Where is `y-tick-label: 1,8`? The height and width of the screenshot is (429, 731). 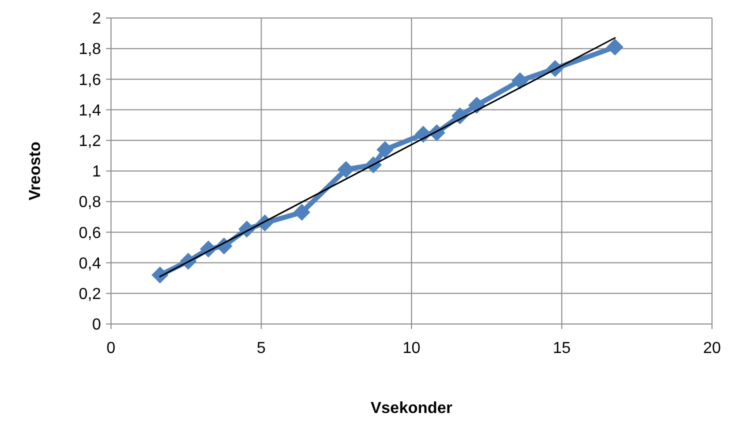 y-tick-label: 1,8 is located at coordinates (90, 49).